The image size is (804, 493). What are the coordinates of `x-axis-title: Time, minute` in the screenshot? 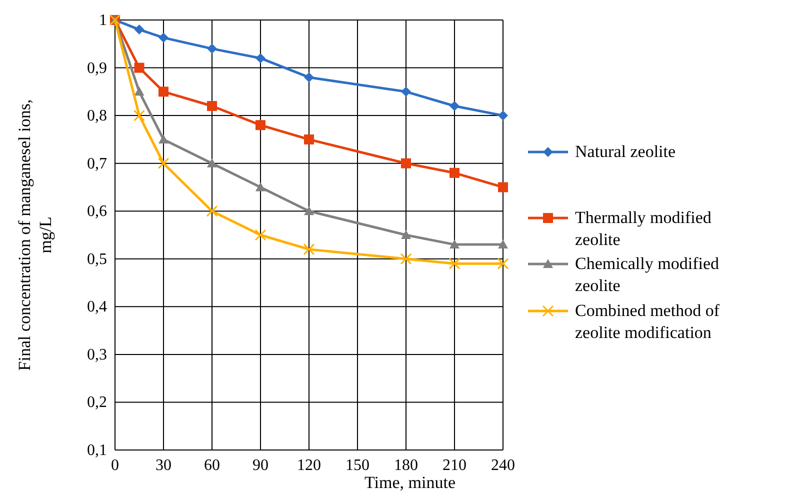 It's located at (410, 482).